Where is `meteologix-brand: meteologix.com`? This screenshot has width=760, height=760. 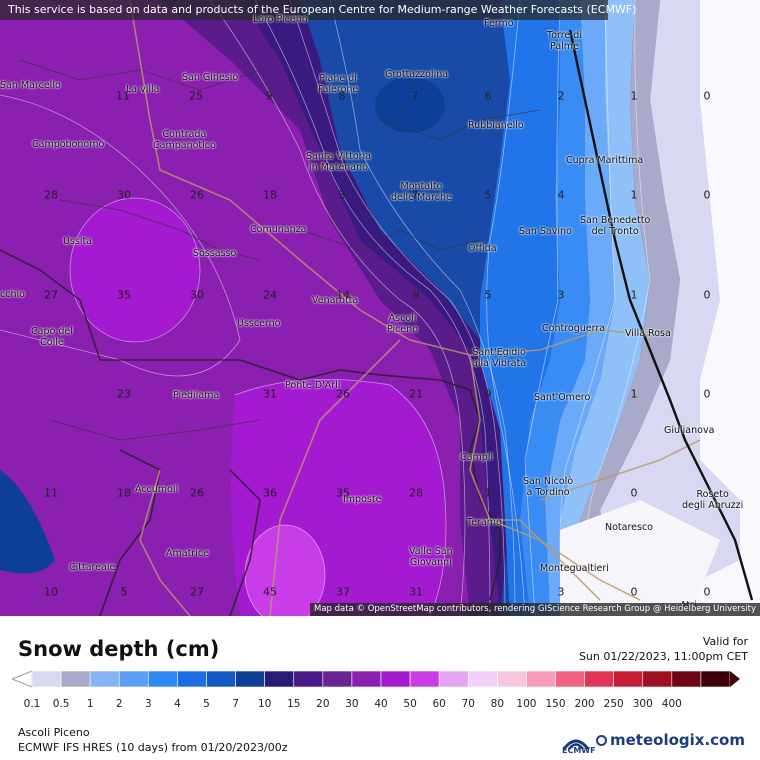
meteologix-brand: meteologix.com is located at coordinates (677, 740).